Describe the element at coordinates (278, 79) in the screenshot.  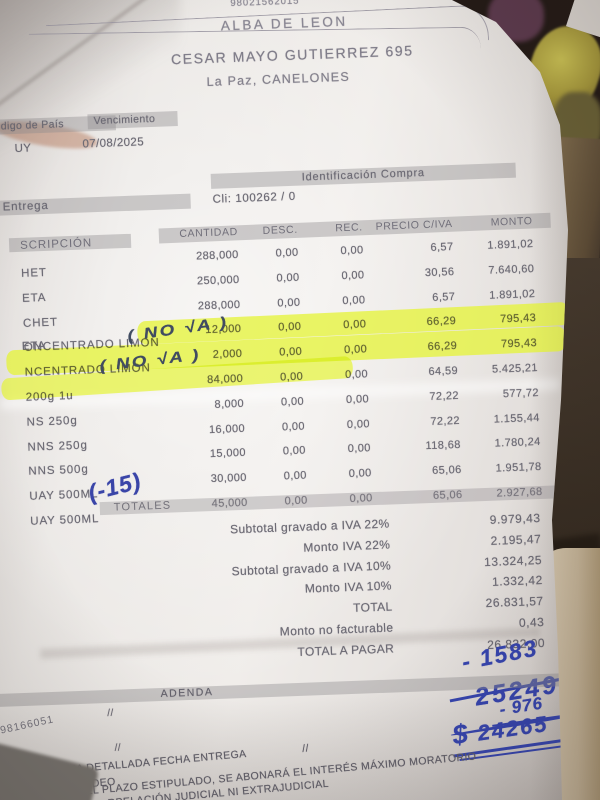
I see `business-city: La Paz, CANELONES` at that location.